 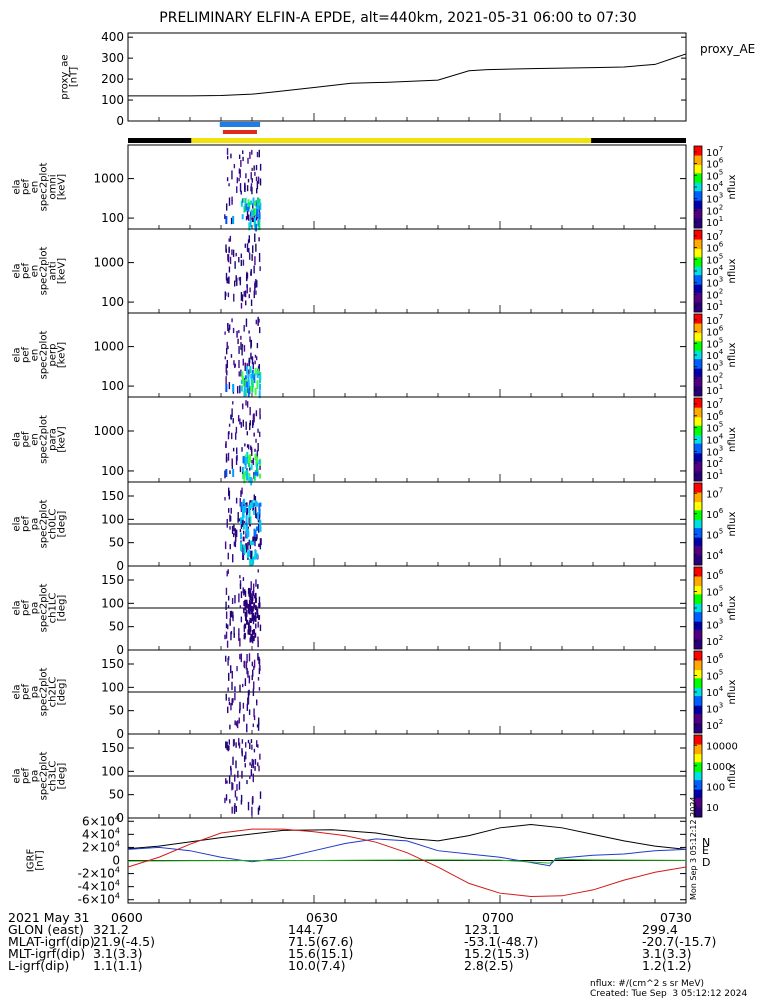 What do you see at coordinates (51, 941) in the screenshot?
I see `footer-row-label: MLAT-igrf(dip)` at bounding box center [51, 941].